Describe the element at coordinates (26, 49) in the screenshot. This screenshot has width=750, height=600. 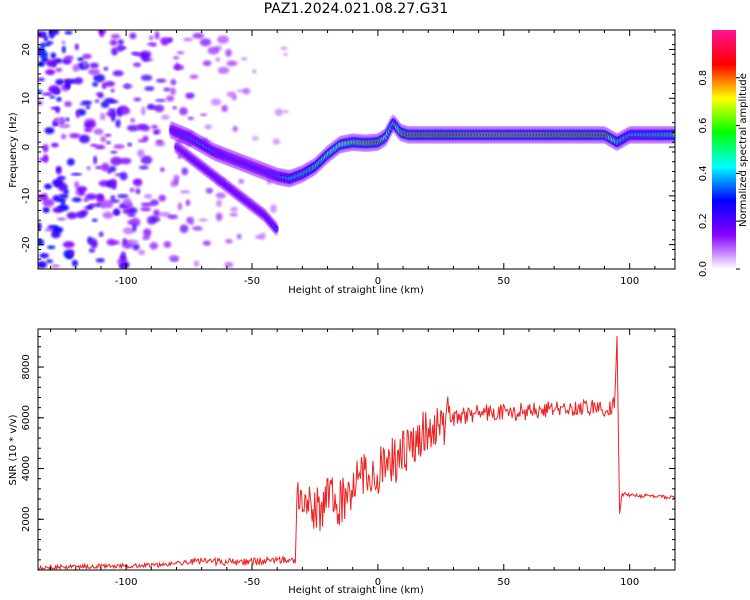
I see `y-tick-label: 20` at that location.